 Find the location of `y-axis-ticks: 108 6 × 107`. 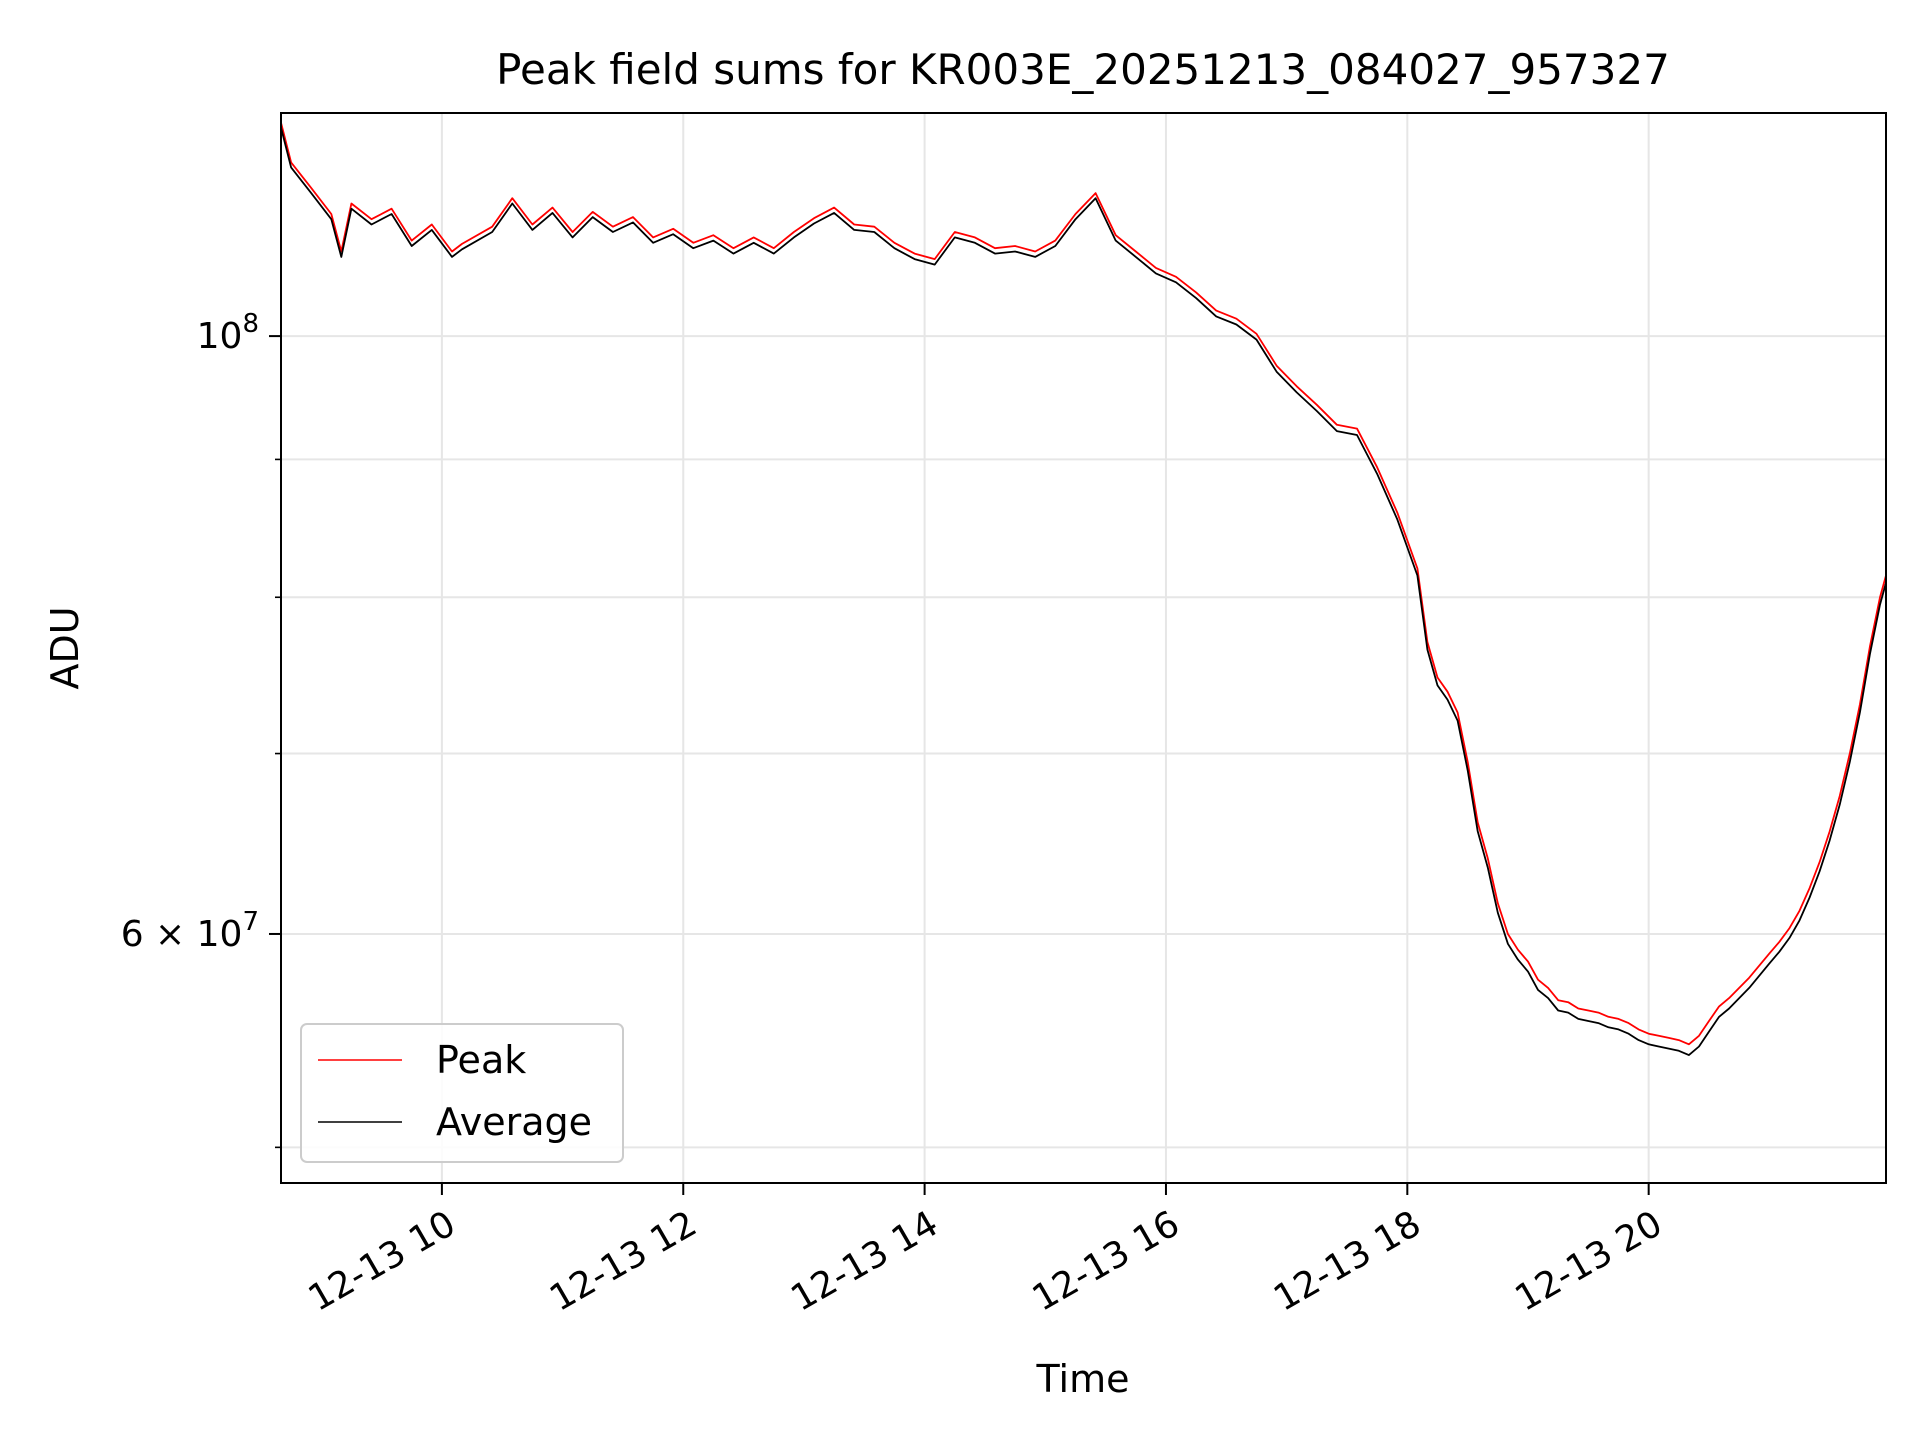

y-axis-ticks: 108 6 × 107 is located at coordinates (201, 729).